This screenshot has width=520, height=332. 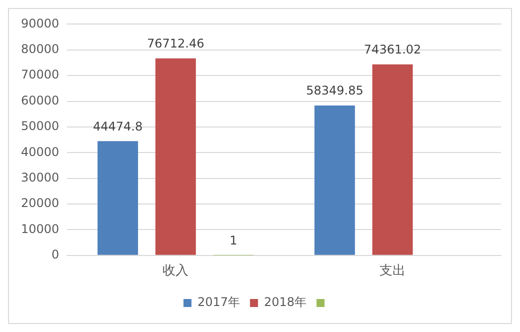 I want to click on y-tick-label: 50000, so click(x=40, y=126).